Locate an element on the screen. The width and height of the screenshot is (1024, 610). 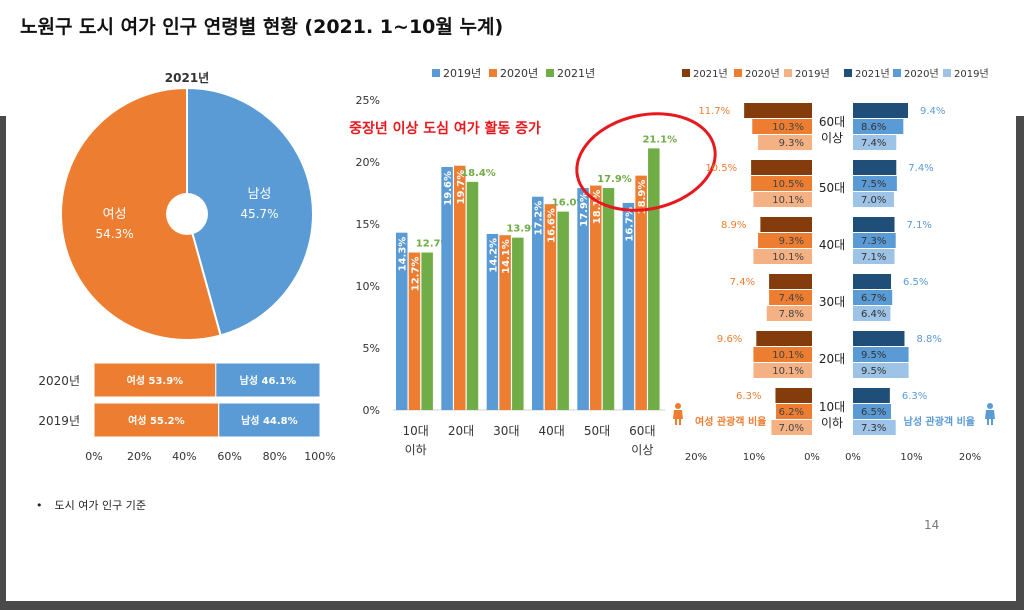
female-label-40대-2020년: 9.3% is located at coordinates (791, 241).